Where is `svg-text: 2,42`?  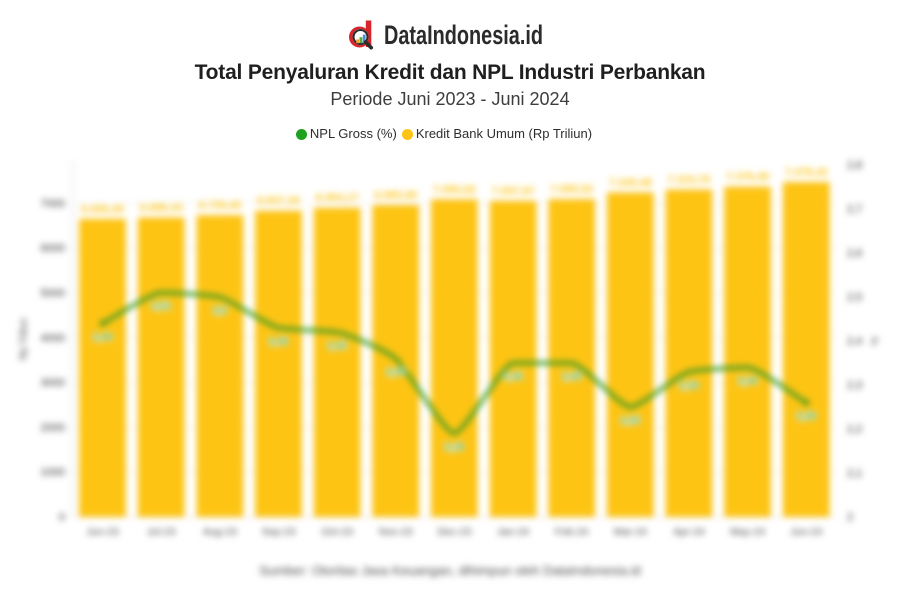
svg-text: 2,42 is located at coordinates (337, 346).